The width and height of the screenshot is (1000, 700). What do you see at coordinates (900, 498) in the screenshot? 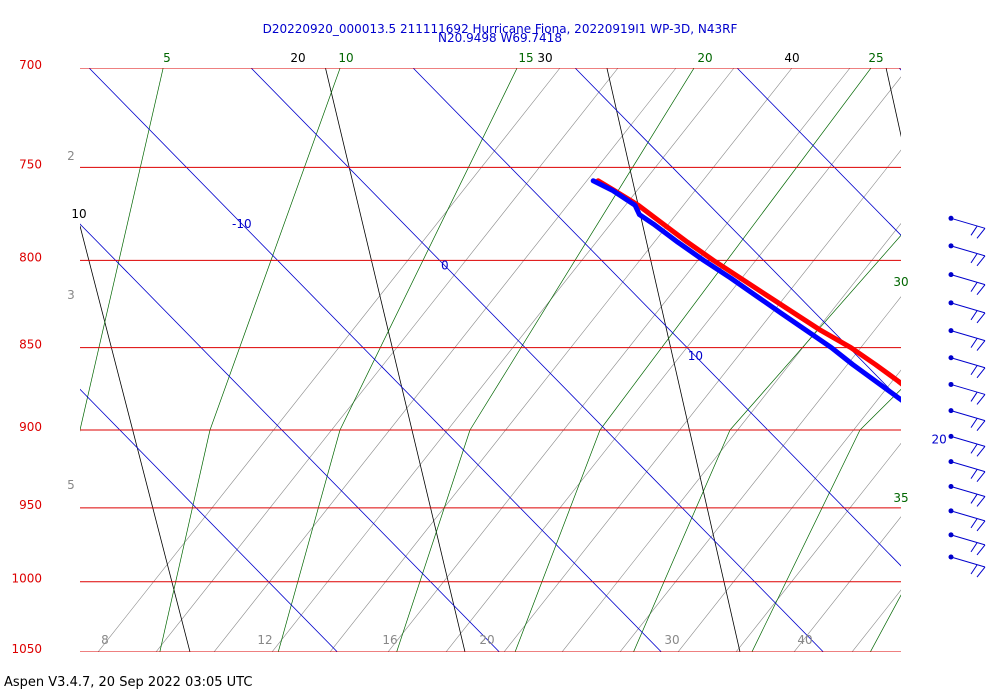
I see `moist-adiabat-label: 35` at bounding box center [900, 498].